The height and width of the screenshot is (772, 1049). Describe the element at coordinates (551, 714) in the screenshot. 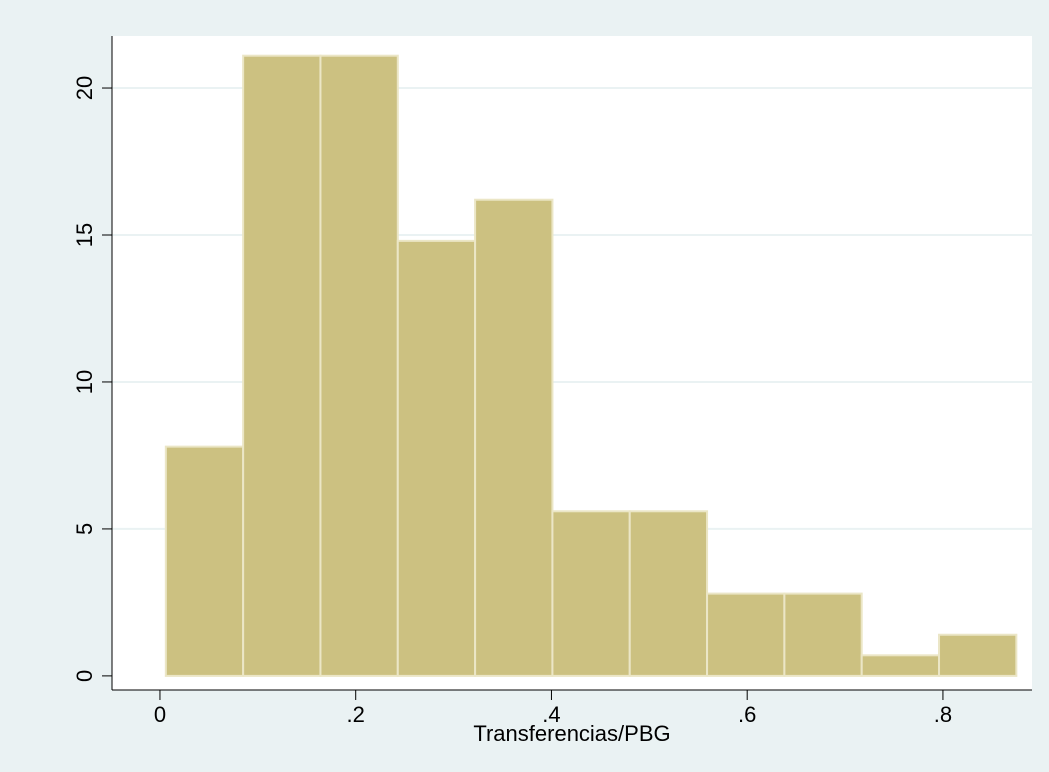

I see `x-tick-label: .4` at that location.